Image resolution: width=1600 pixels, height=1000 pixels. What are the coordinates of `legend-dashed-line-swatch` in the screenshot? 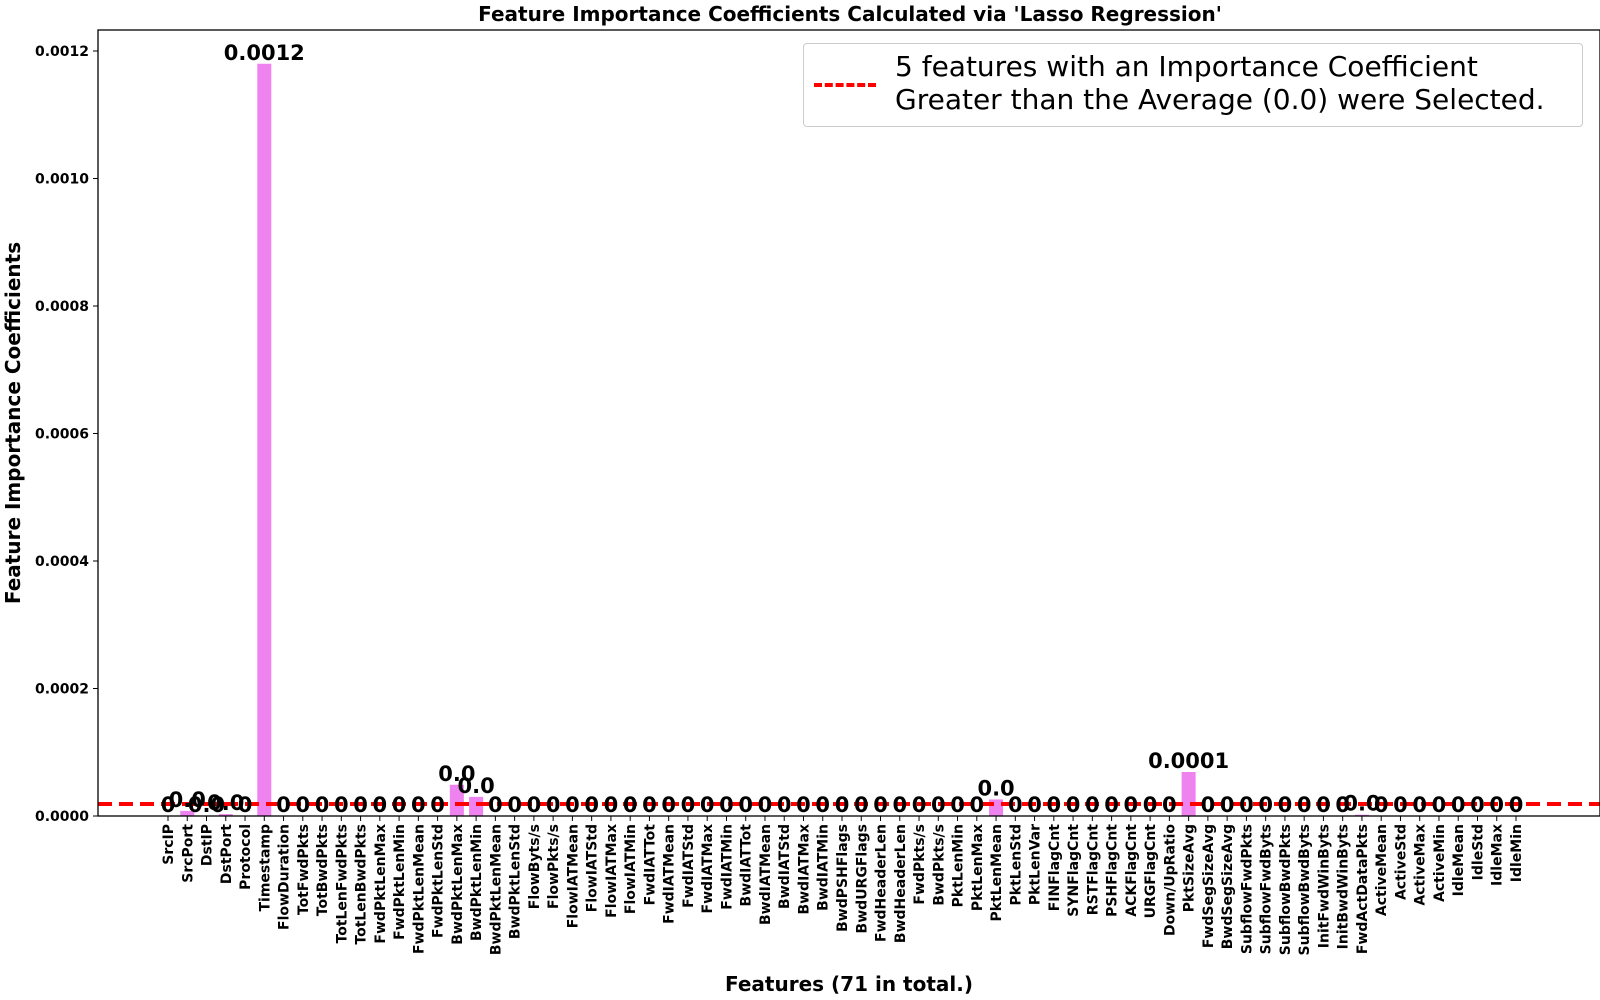 It's located at (845, 85).